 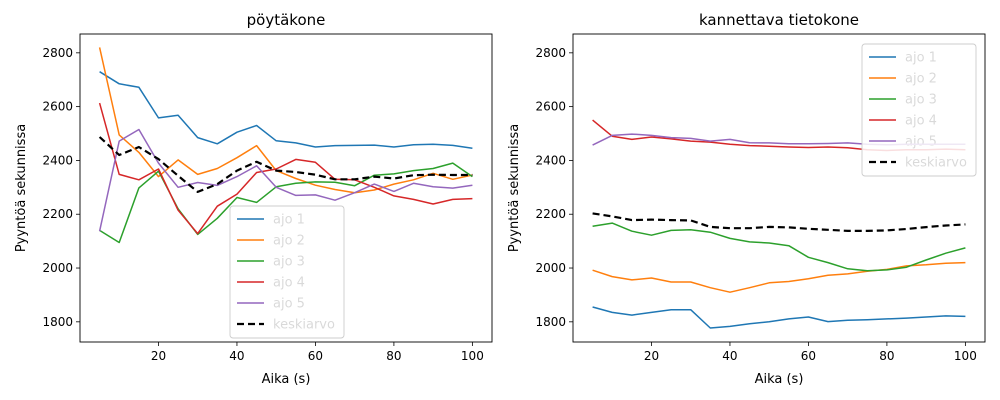 What do you see at coordinates (779, 20) in the screenshot?
I see `chart-title: kannettava tietokone` at bounding box center [779, 20].